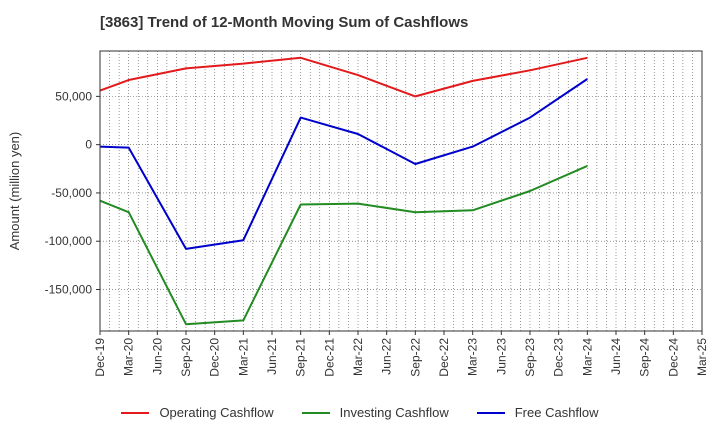  Describe the element at coordinates (415, 357) in the screenshot. I see `x-tick-label: Sep-22` at that location.